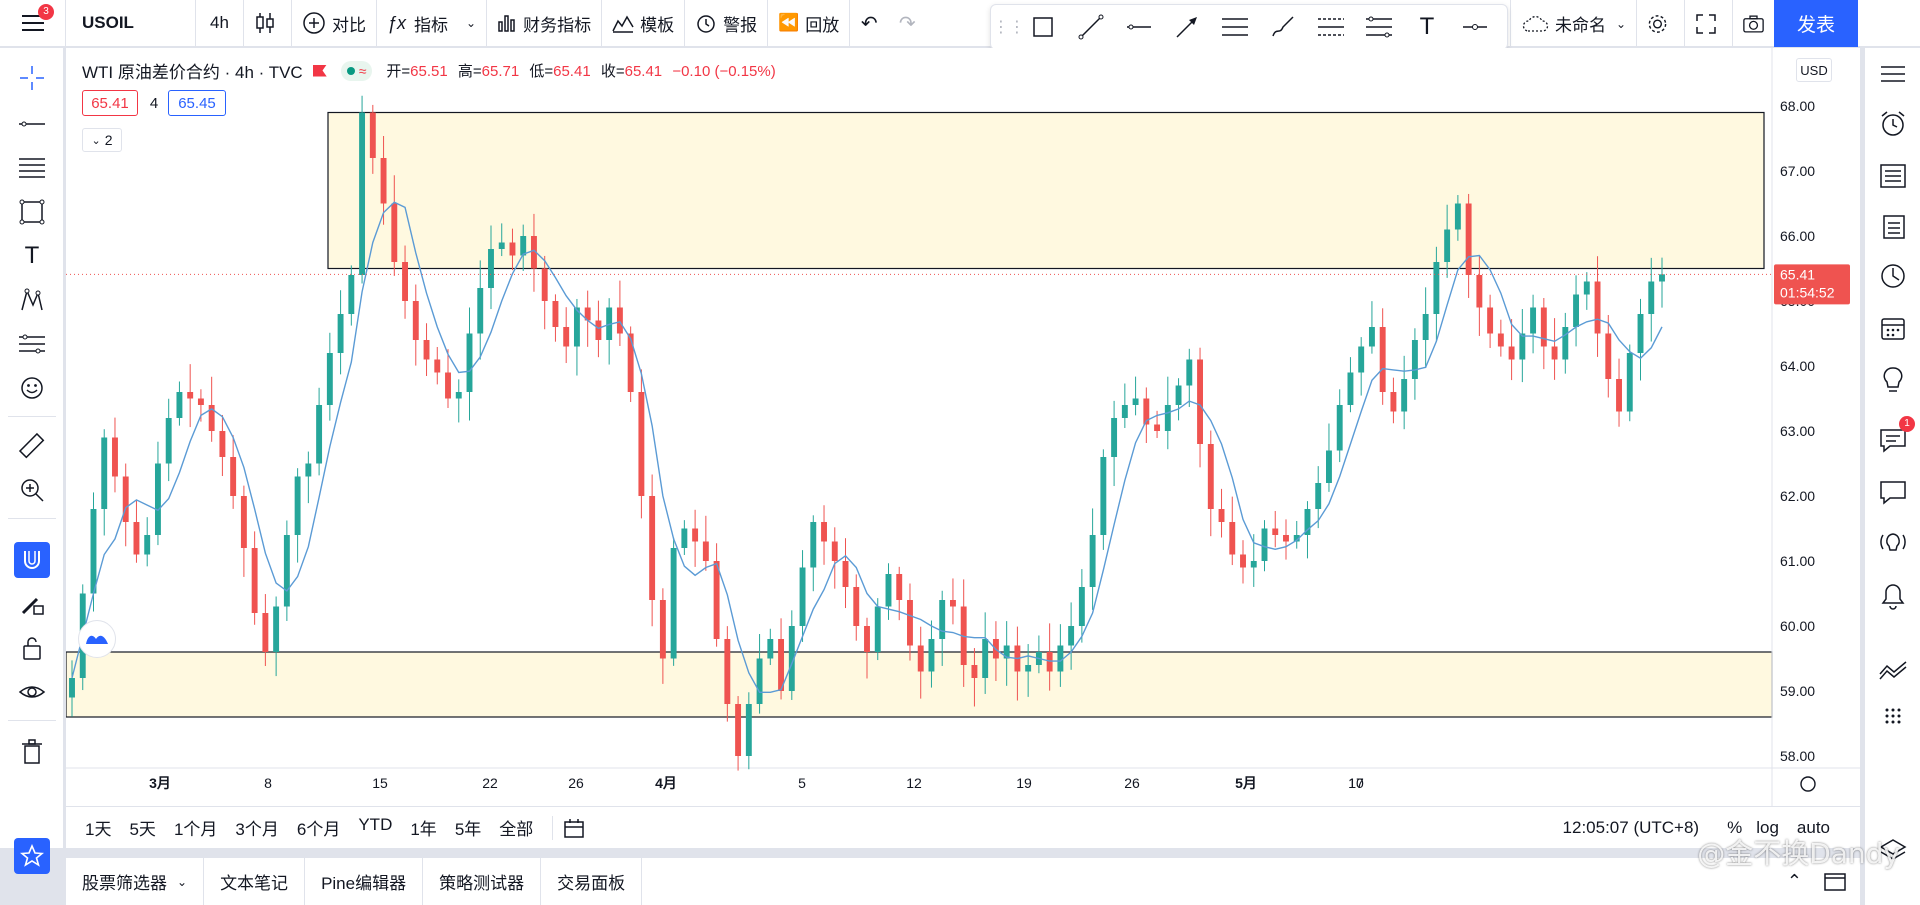 This screenshot has height=905, width=1920. I want to click on ideas-button, so click(1893, 380).